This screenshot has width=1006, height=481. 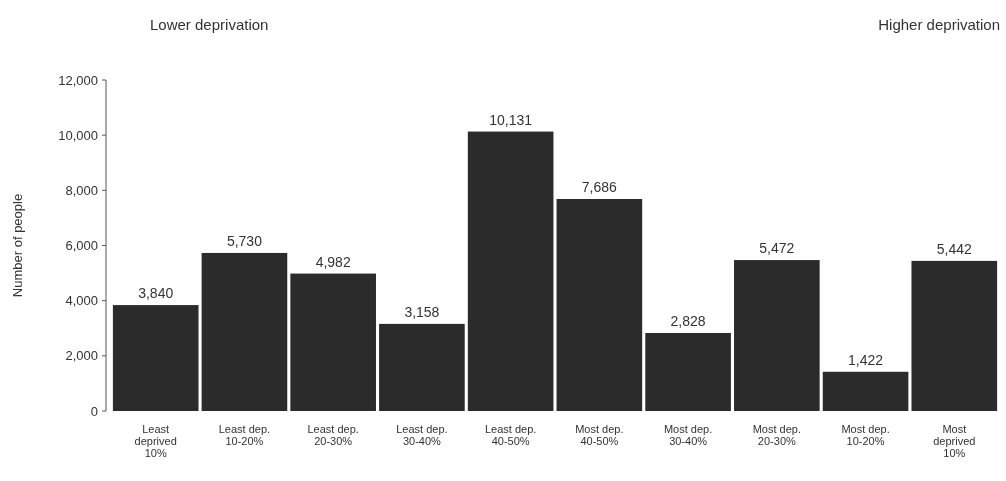 What do you see at coordinates (510, 435) in the screenshot?
I see `x-tick-label: Least dep. 40-50%` at bounding box center [510, 435].